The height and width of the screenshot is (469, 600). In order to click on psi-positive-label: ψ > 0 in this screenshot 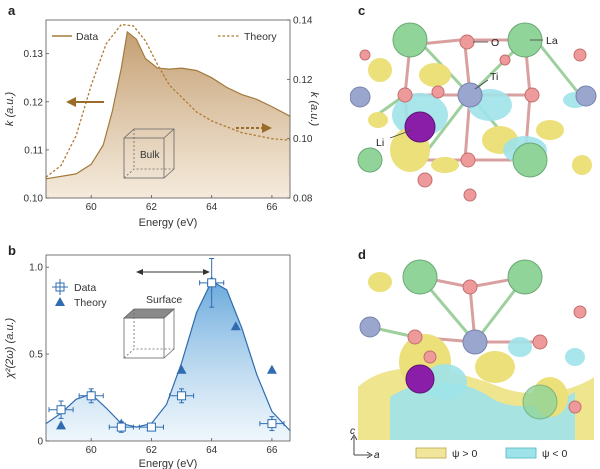, I will do `click(464, 454)`.